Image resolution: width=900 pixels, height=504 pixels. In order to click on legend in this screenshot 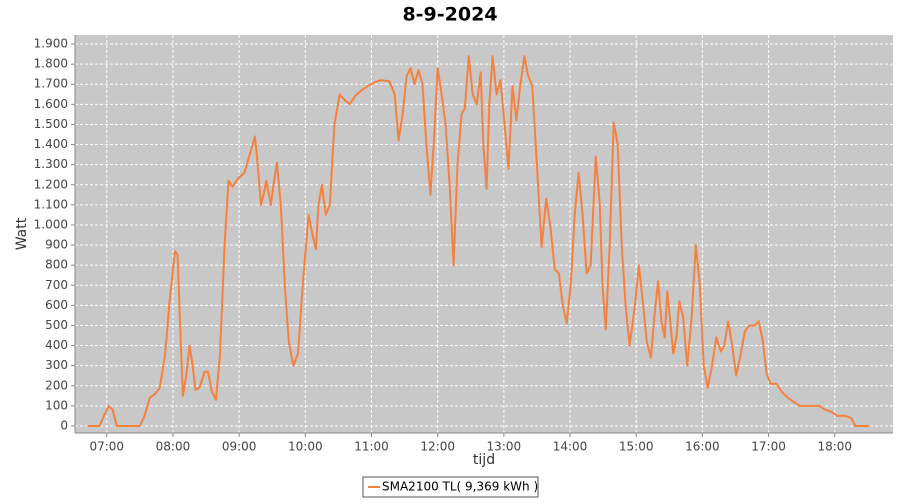, I will do `click(450, 487)`.